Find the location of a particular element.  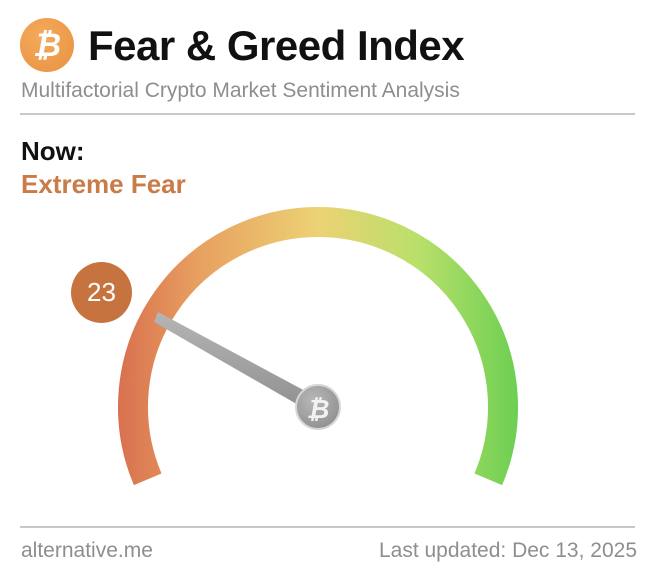

bitcoin-logo-icon: ₿ is located at coordinates (47, 45).